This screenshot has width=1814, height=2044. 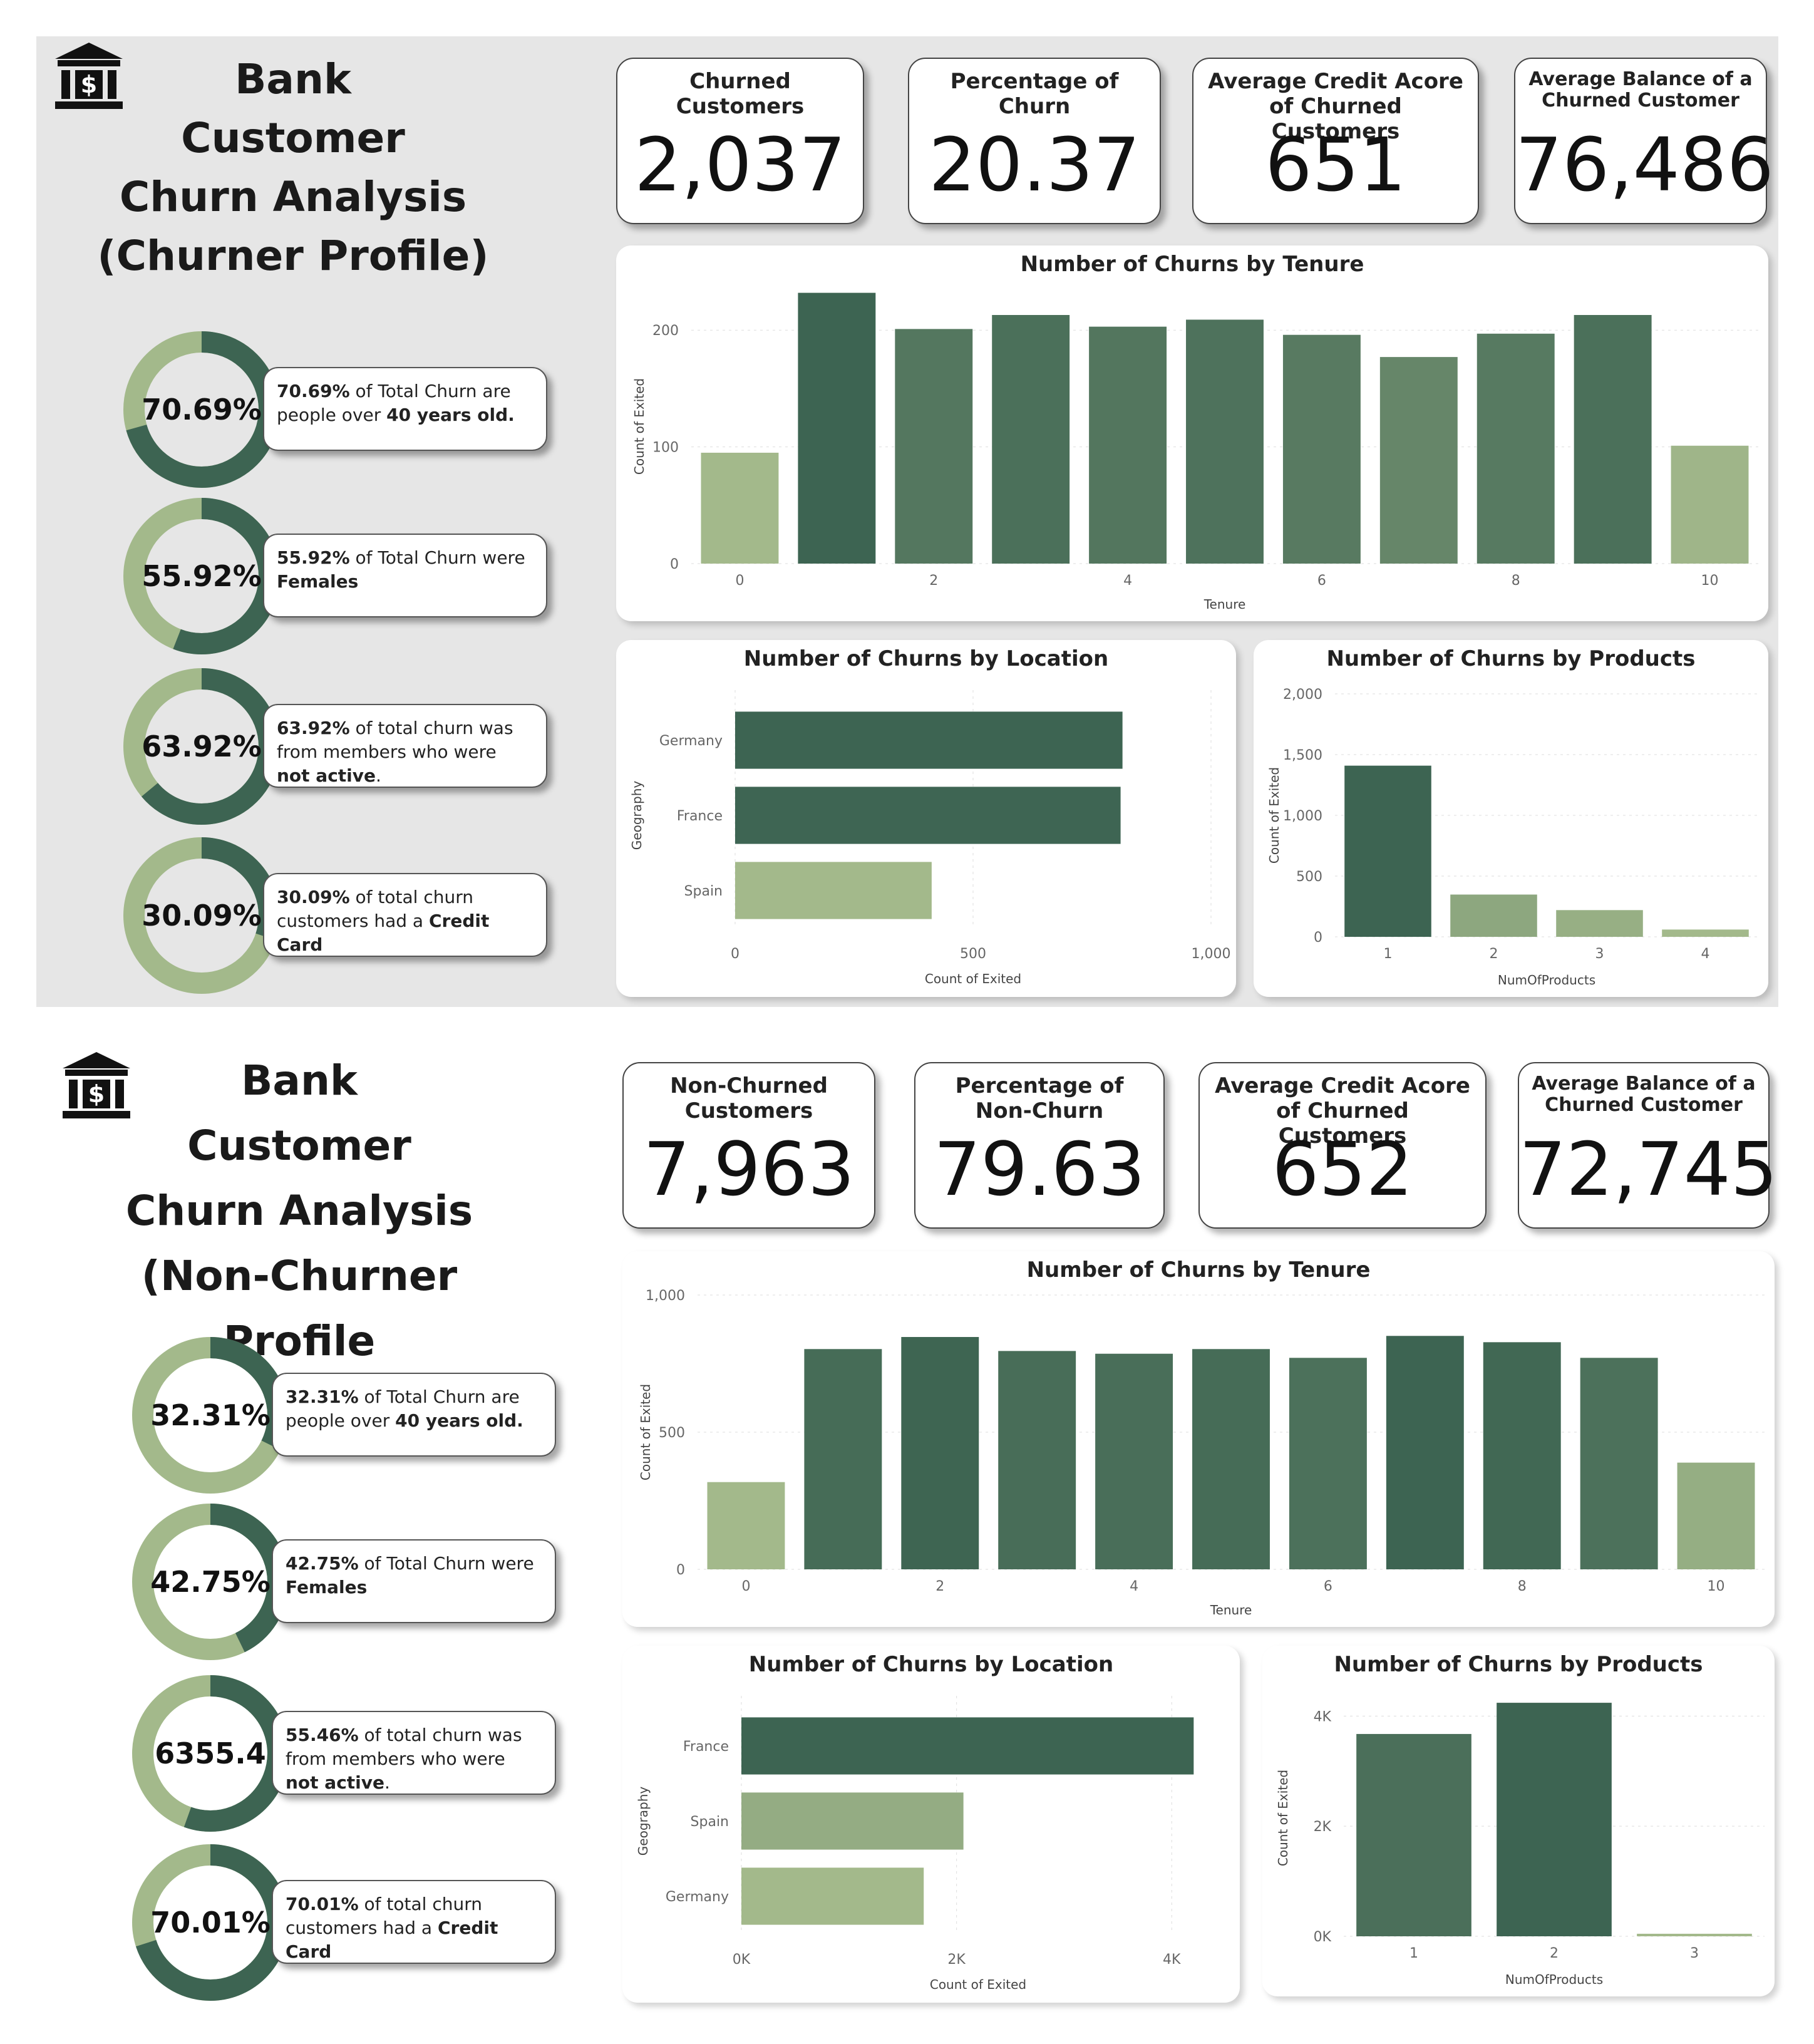 What do you see at coordinates (314, 897) in the screenshot?
I see `callout-text: 30.09%` at bounding box center [314, 897].